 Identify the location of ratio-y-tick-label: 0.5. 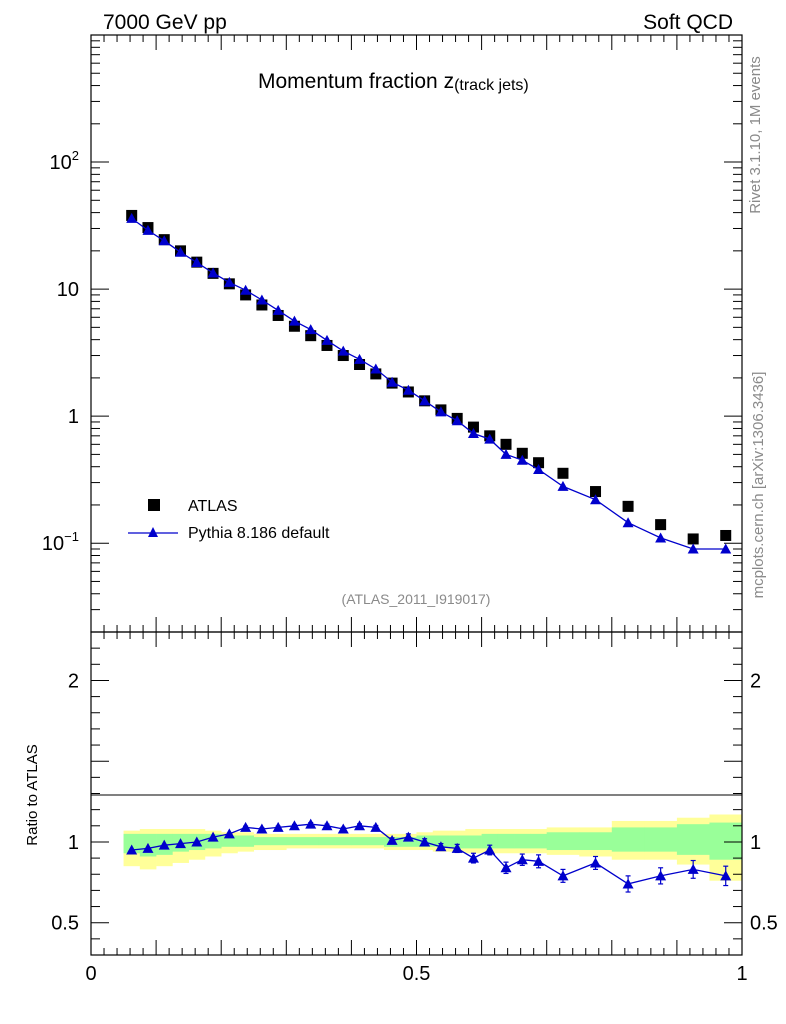
(65, 924).